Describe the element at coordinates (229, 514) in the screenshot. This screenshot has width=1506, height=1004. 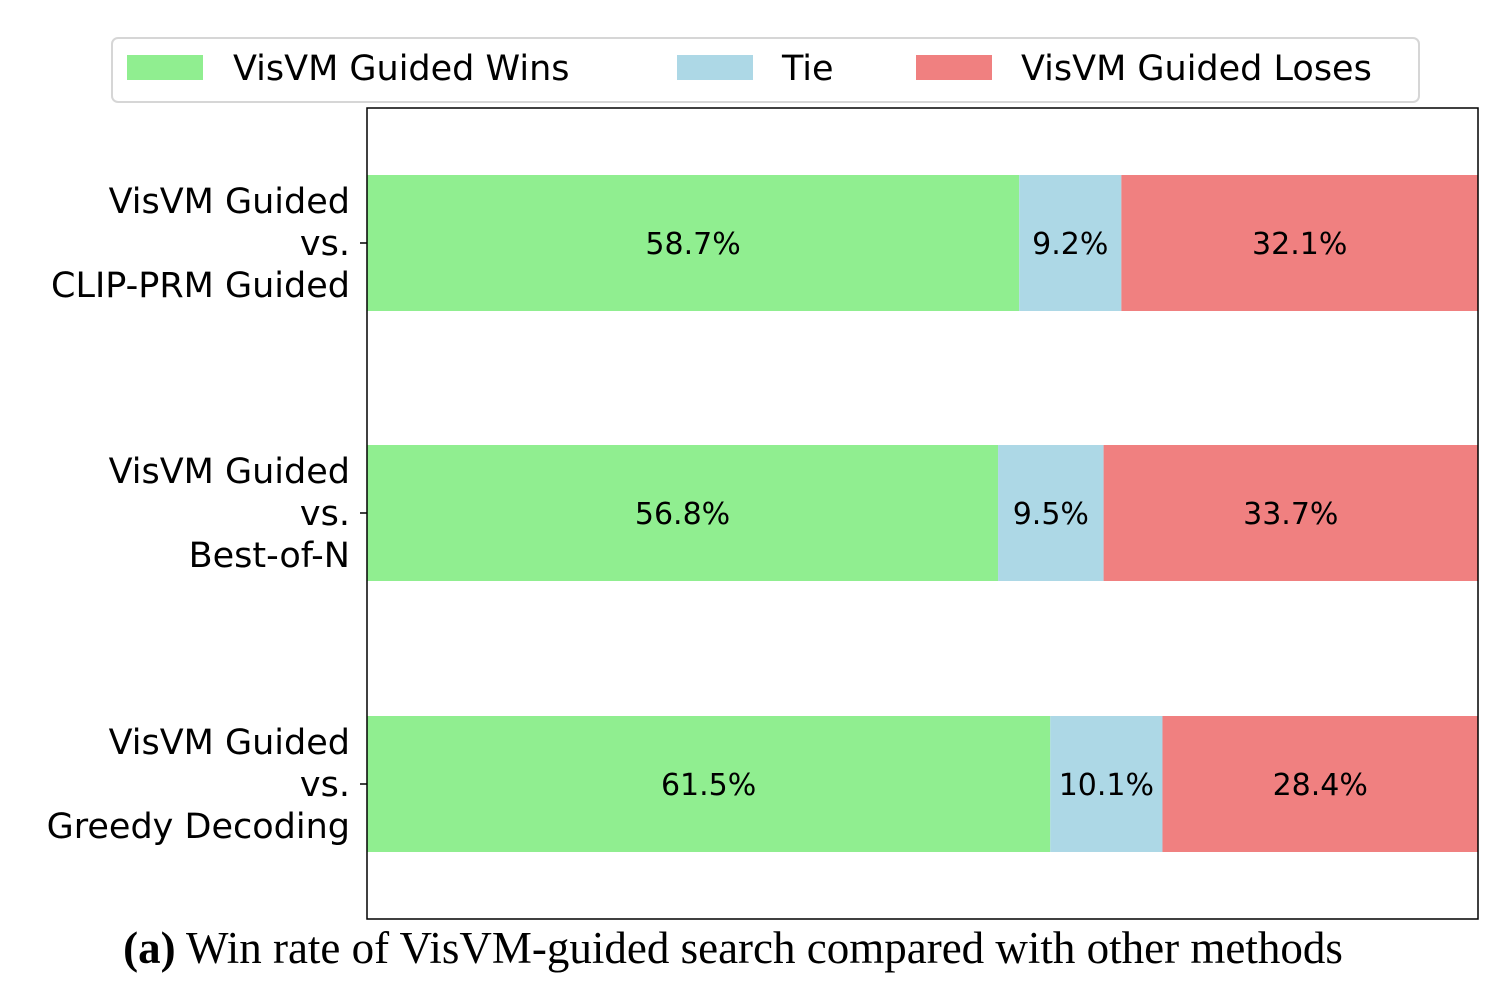
I see `y-tick-label: VisVM Guided vs. Best-of-N` at that location.